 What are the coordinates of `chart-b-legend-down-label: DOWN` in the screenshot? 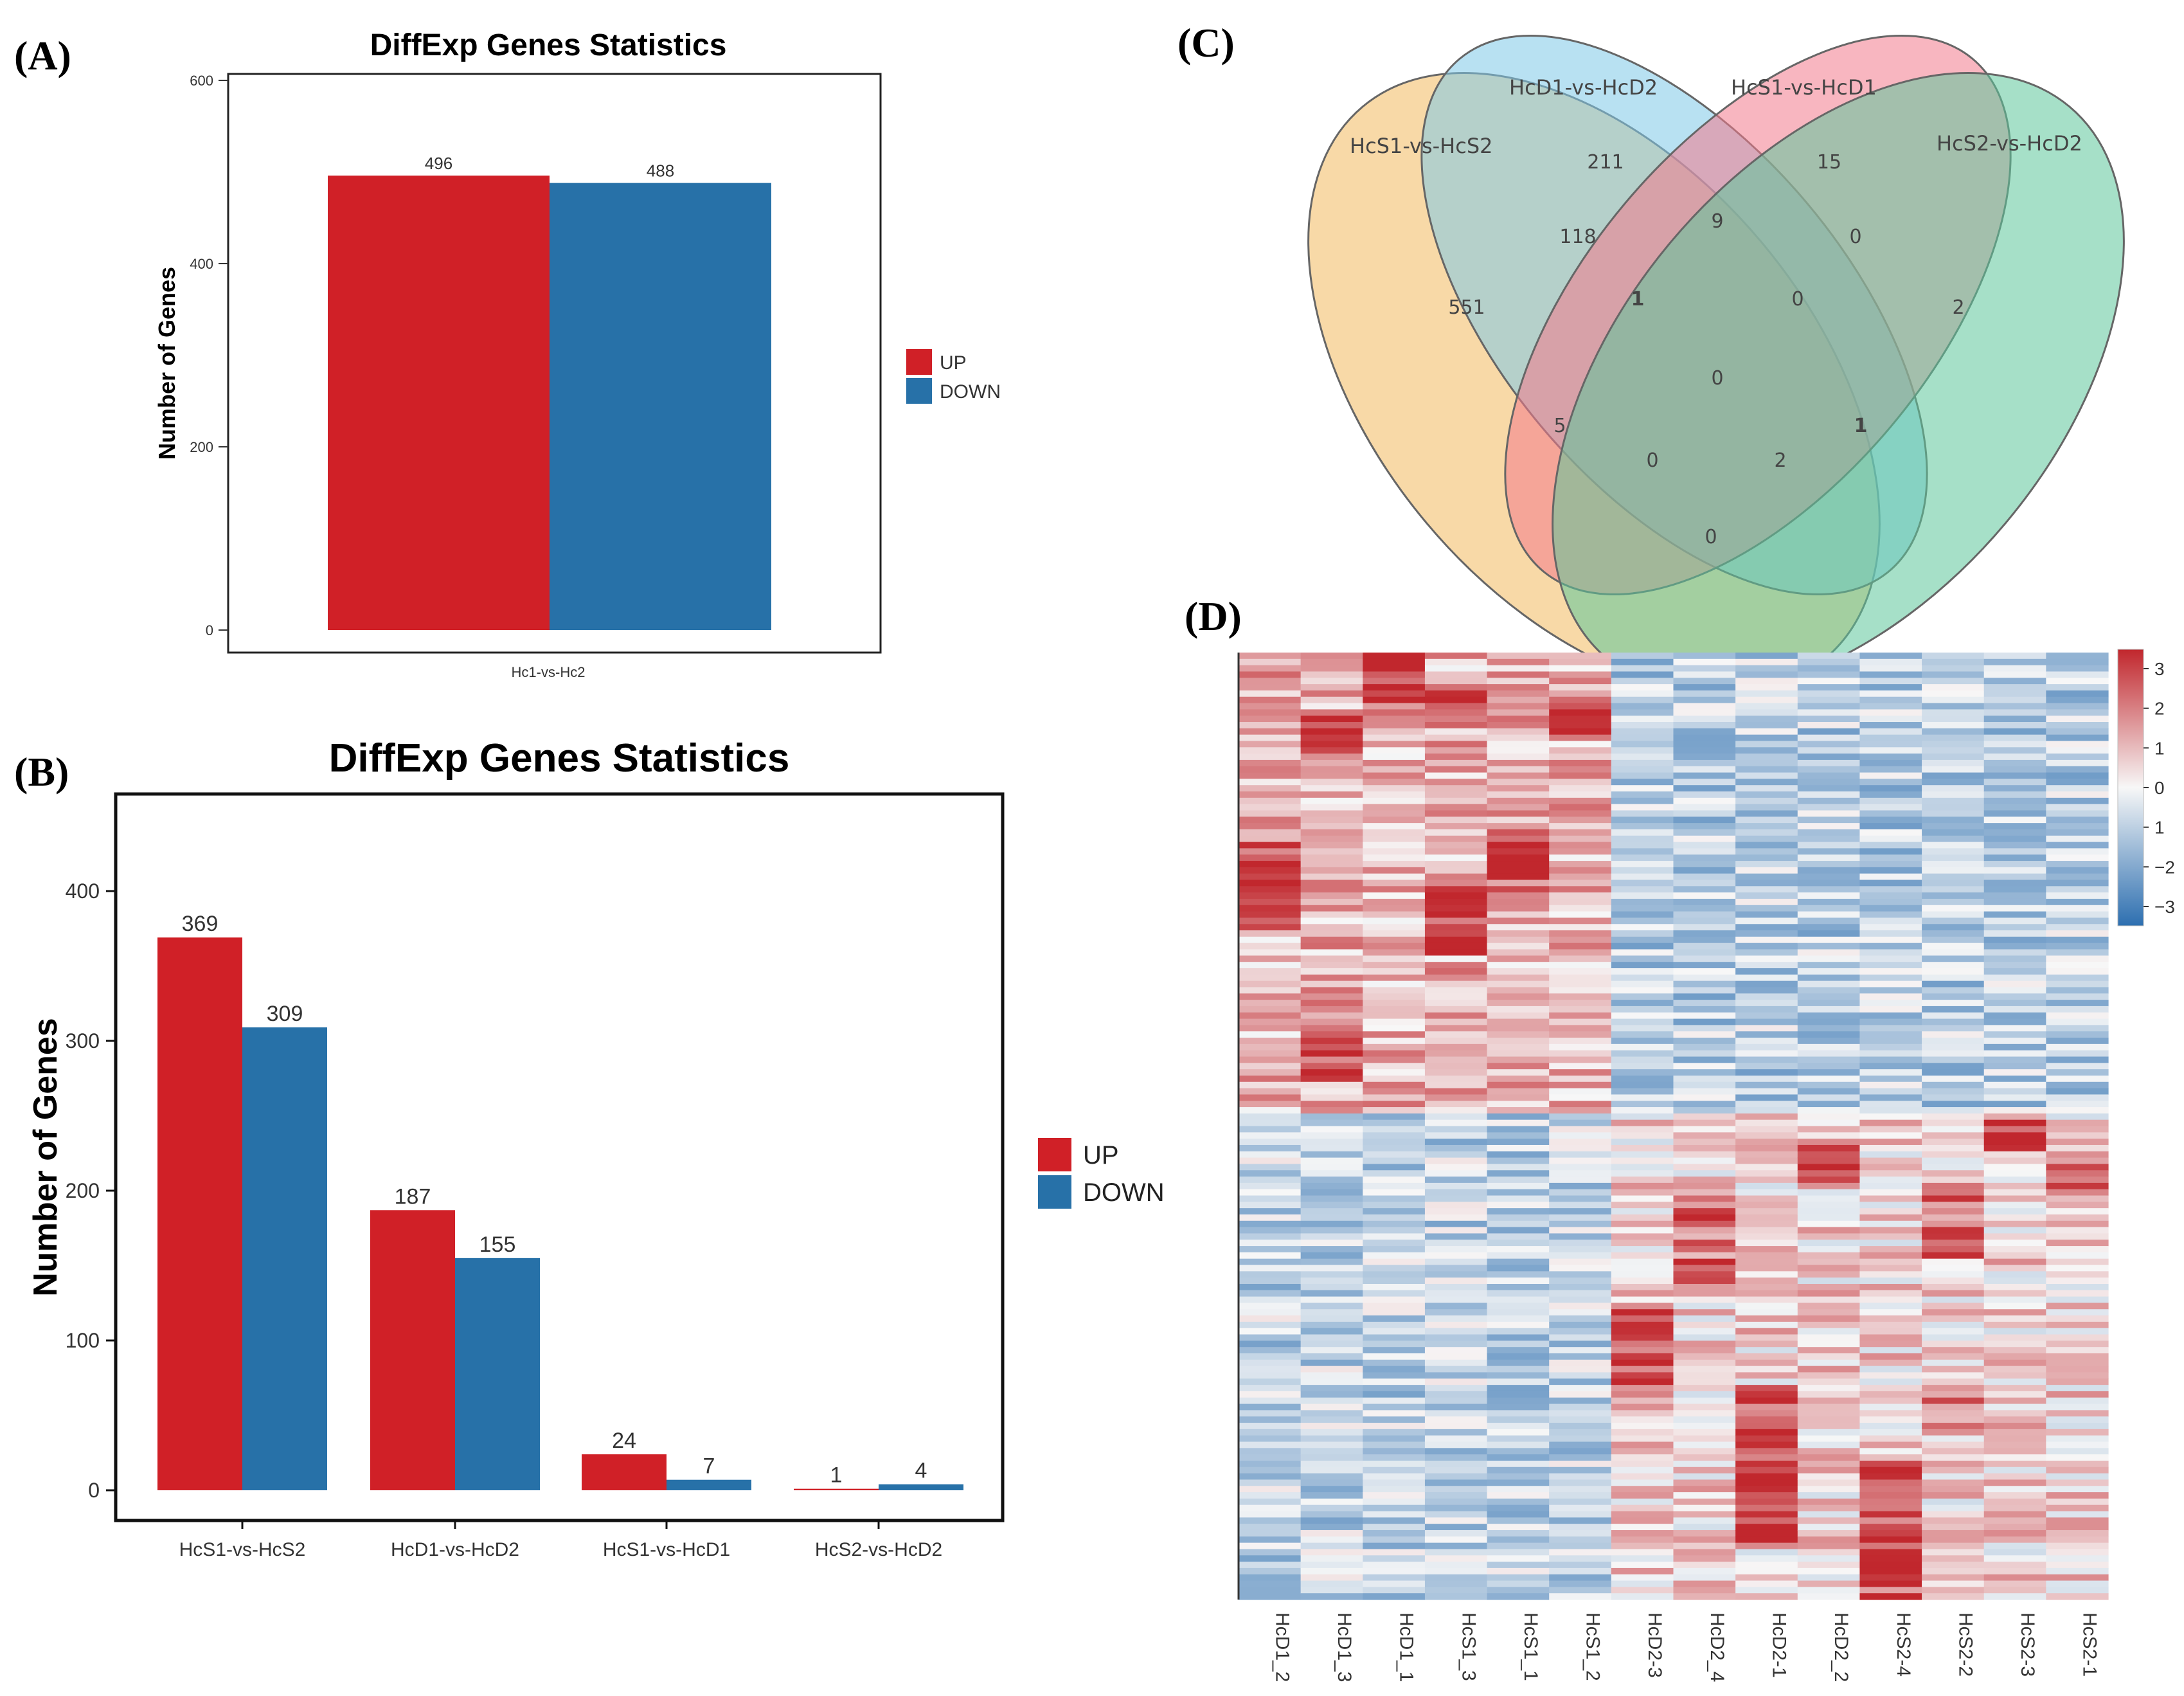 It's located at (1124, 1192).